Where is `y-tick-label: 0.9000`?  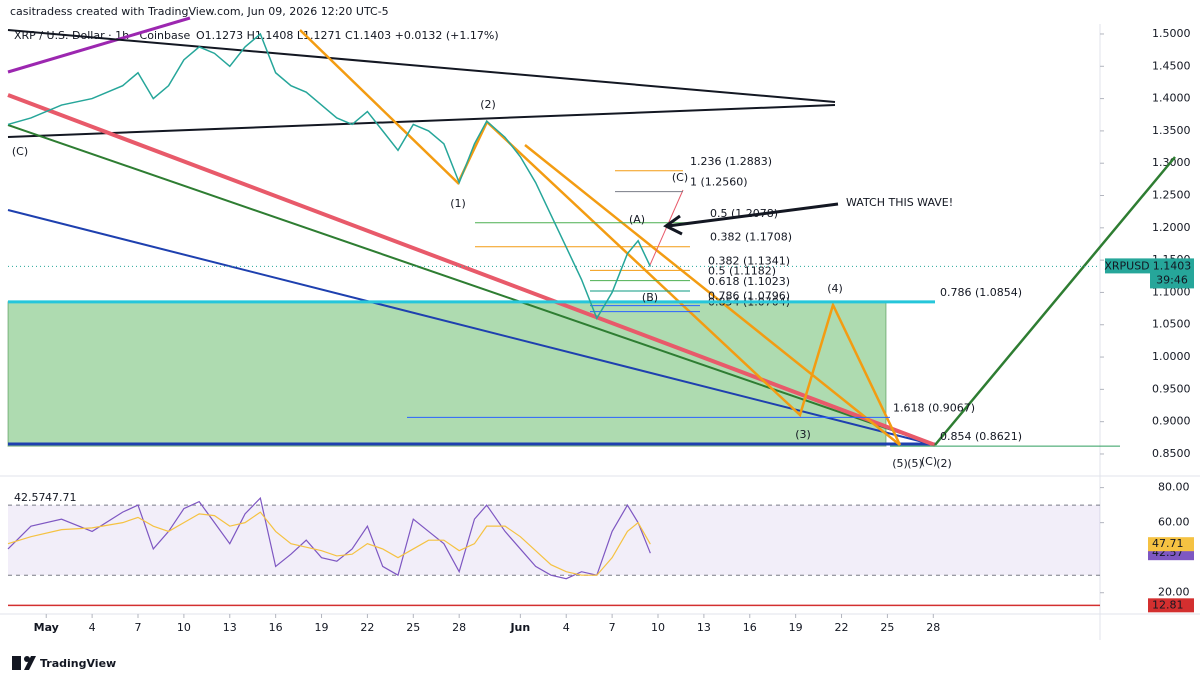 y-tick-label: 0.9000 is located at coordinates (1171, 421).